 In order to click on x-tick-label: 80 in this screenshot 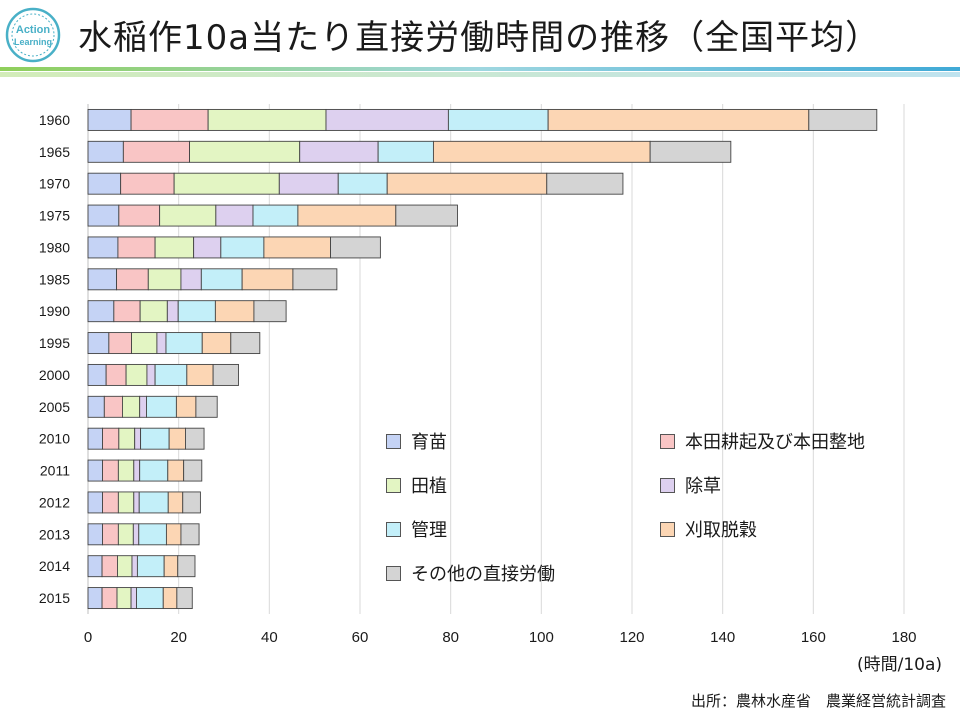, I will do `click(450, 637)`.